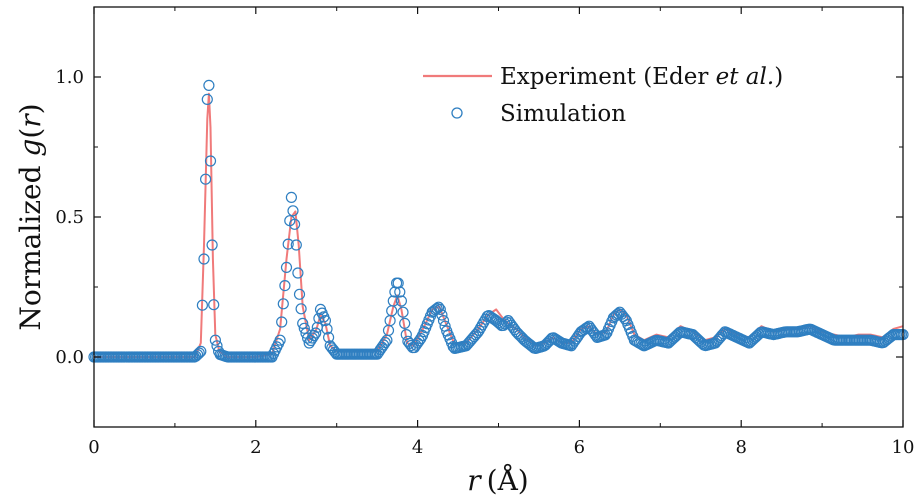 This screenshot has height=496, width=917. Describe the element at coordinates (457, 113) in the screenshot. I see `legend-simulation-marker` at that location.